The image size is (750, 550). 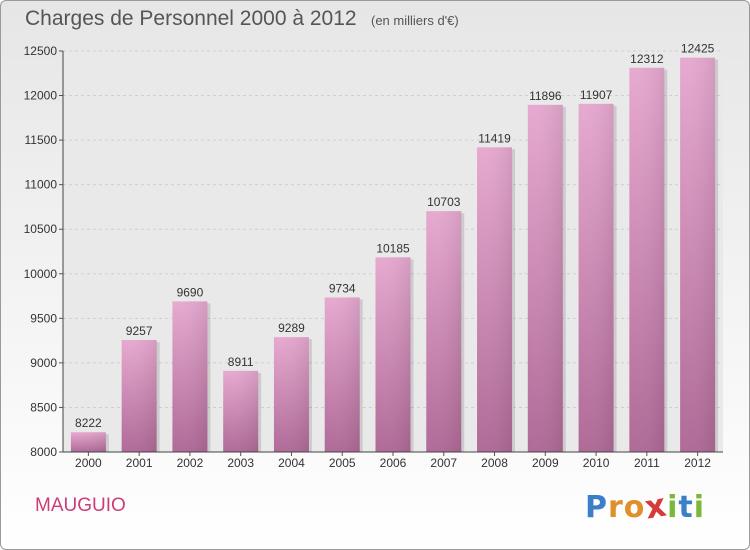 I want to click on bar-value-label: 12312, so click(x=647, y=59).